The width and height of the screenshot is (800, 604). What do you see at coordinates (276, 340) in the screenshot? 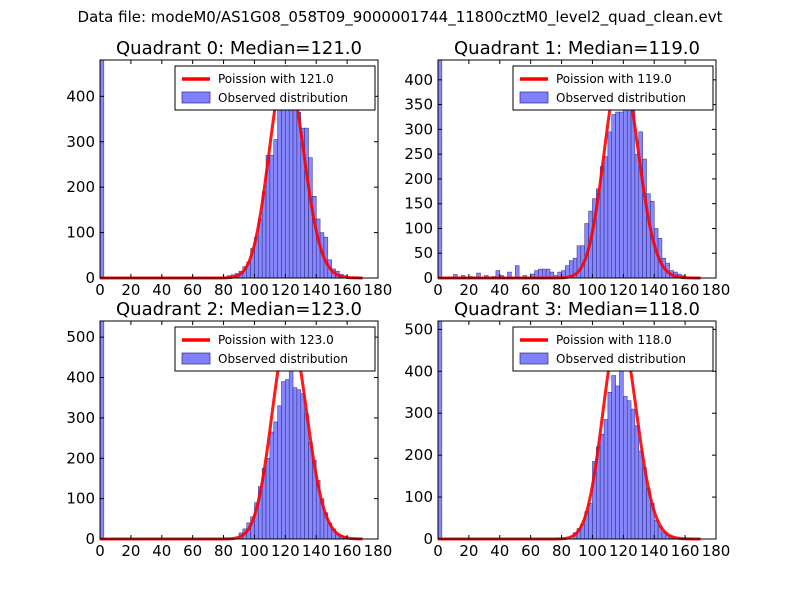
I see `legend-line-label: Poission with 123.0` at bounding box center [276, 340].